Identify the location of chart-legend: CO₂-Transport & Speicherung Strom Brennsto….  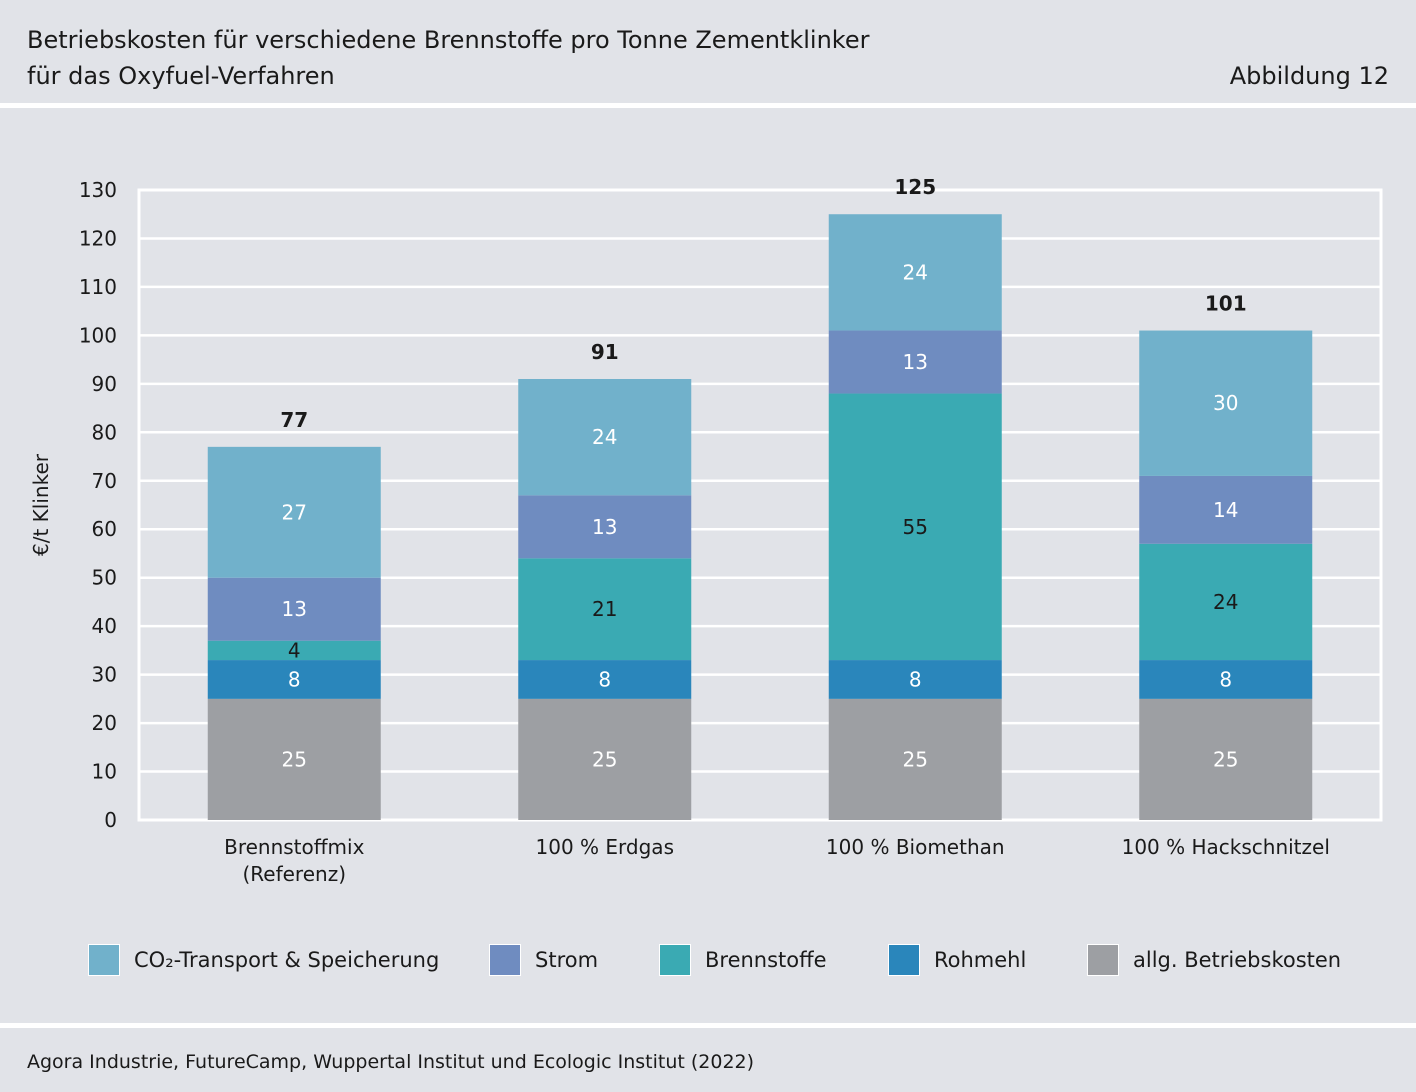
(708, 960).